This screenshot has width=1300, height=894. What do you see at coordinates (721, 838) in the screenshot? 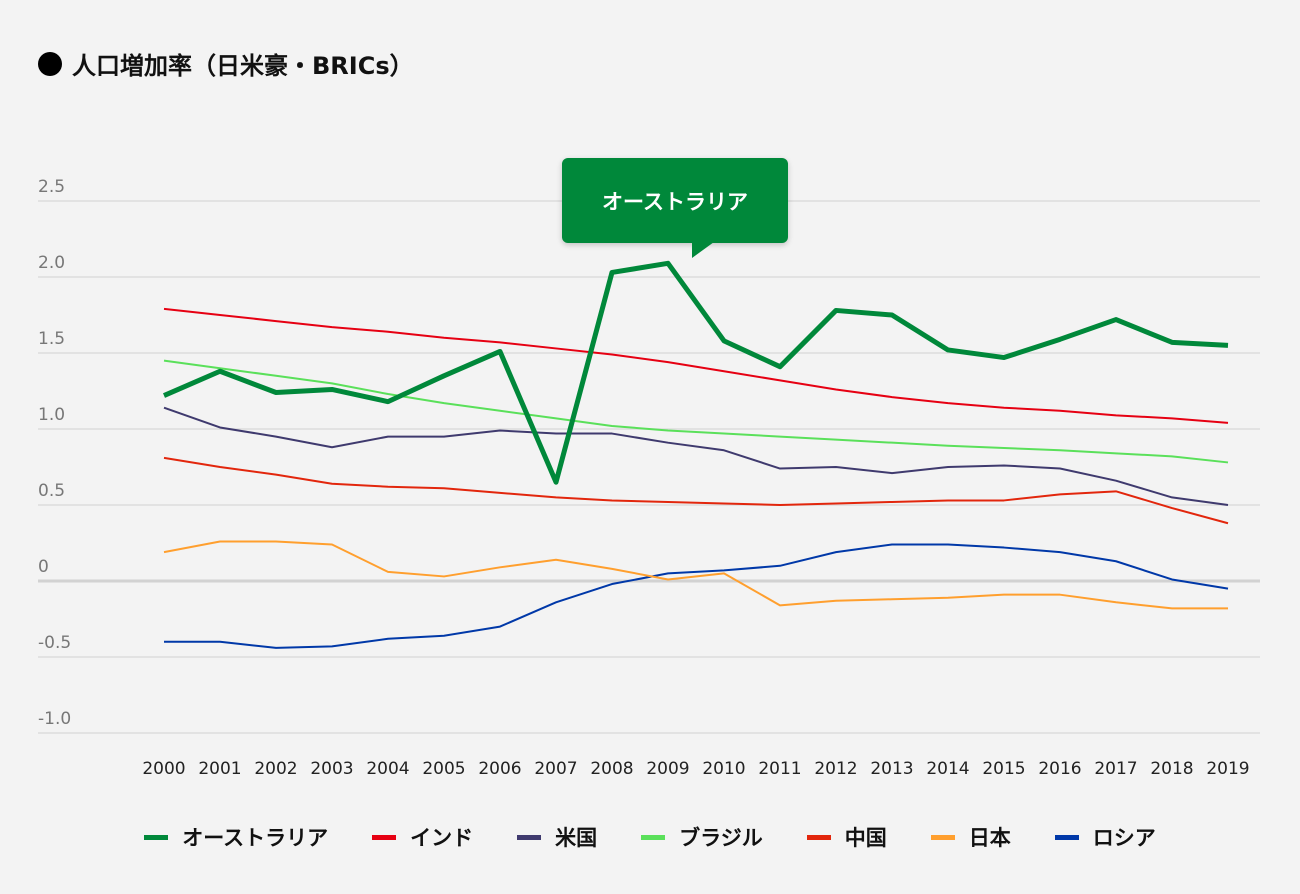
I see `legend-label: ブラジル` at bounding box center [721, 838].